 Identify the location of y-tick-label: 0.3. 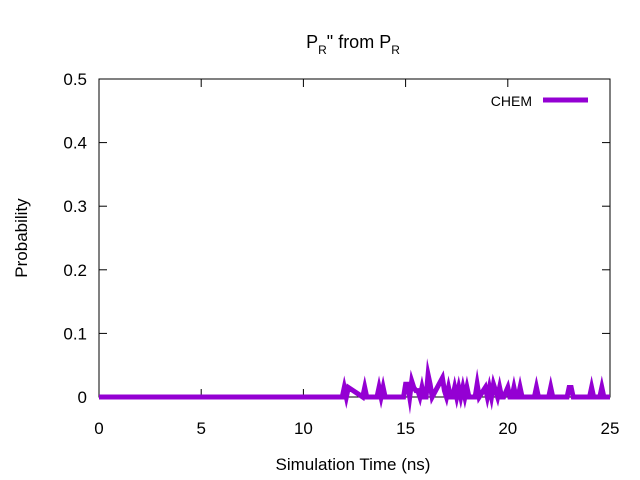
(75, 206).